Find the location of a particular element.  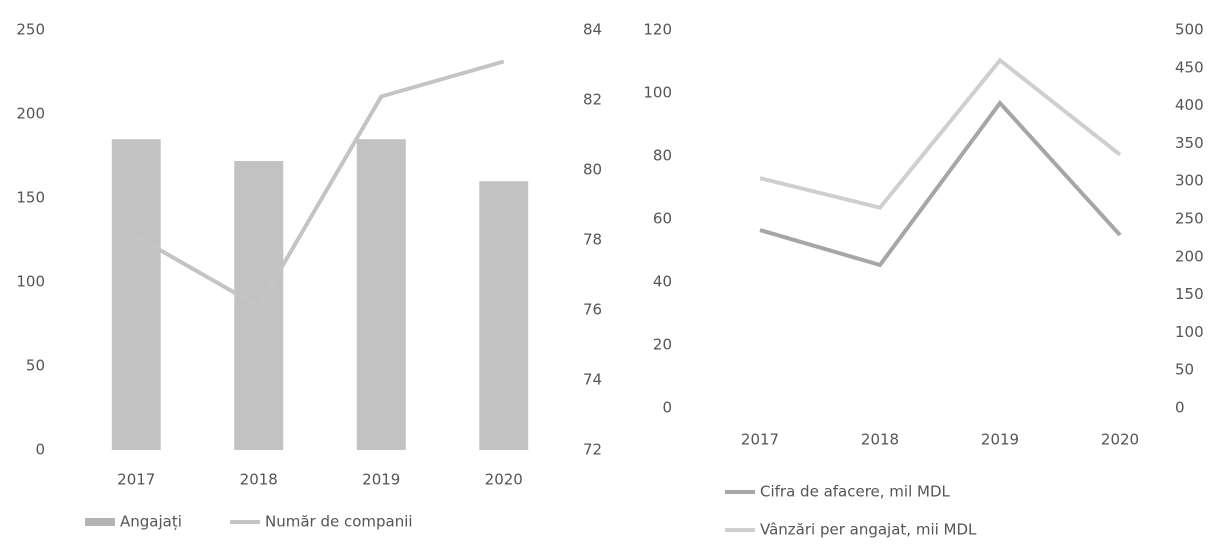

y2-tick-label: 78 is located at coordinates (592, 240).